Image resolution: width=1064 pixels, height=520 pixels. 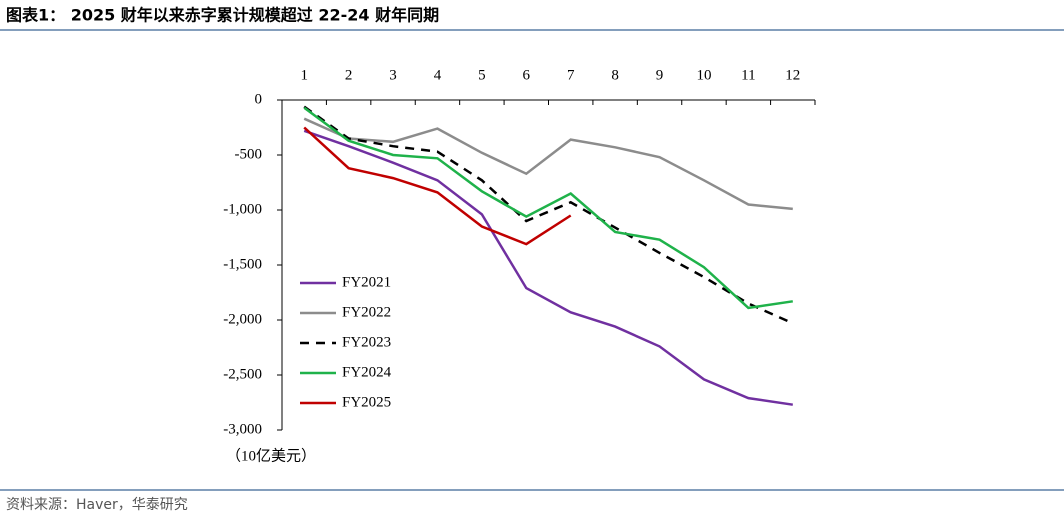 I want to click on y-tick-label: -2,000, so click(x=242, y=319).